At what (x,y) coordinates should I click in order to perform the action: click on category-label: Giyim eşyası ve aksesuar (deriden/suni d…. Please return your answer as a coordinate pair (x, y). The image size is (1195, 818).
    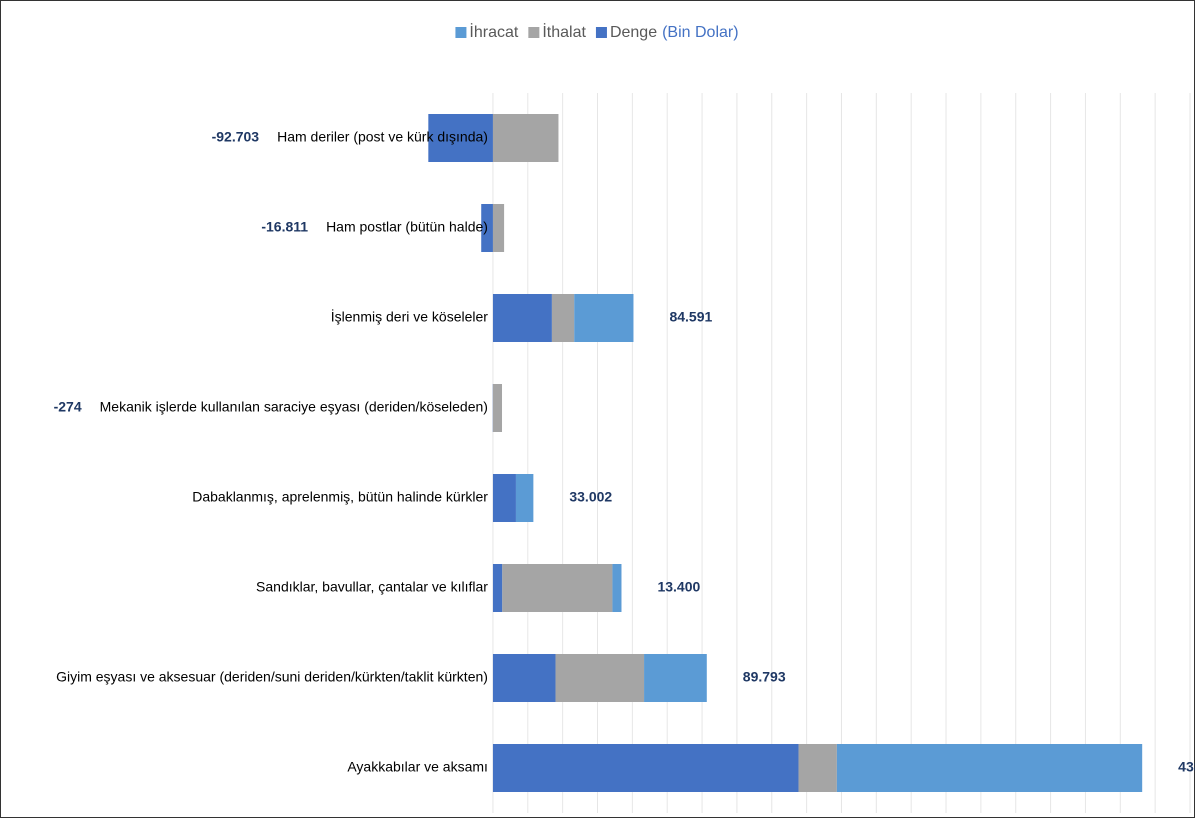
    Looking at the image, I should click on (272, 677).